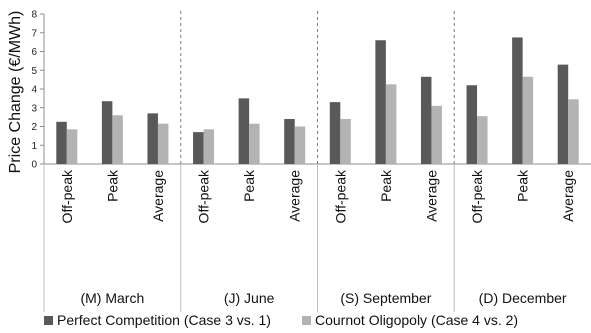 This screenshot has width=591, height=333. What do you see at coordinates (112, 298) in the screenshot?
I see `group-label: (M) March` at bounding box center [112, 298].